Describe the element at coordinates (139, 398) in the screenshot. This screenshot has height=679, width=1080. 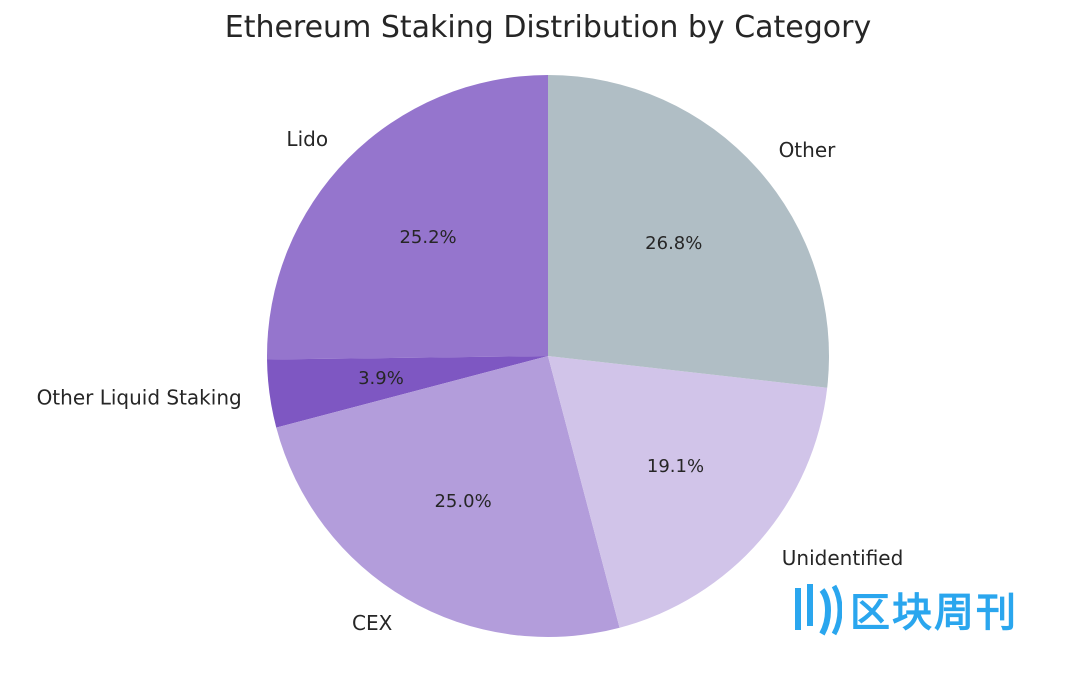
I see `slice-label-other-liquid-staking: Other Liquid Staking` at that location.